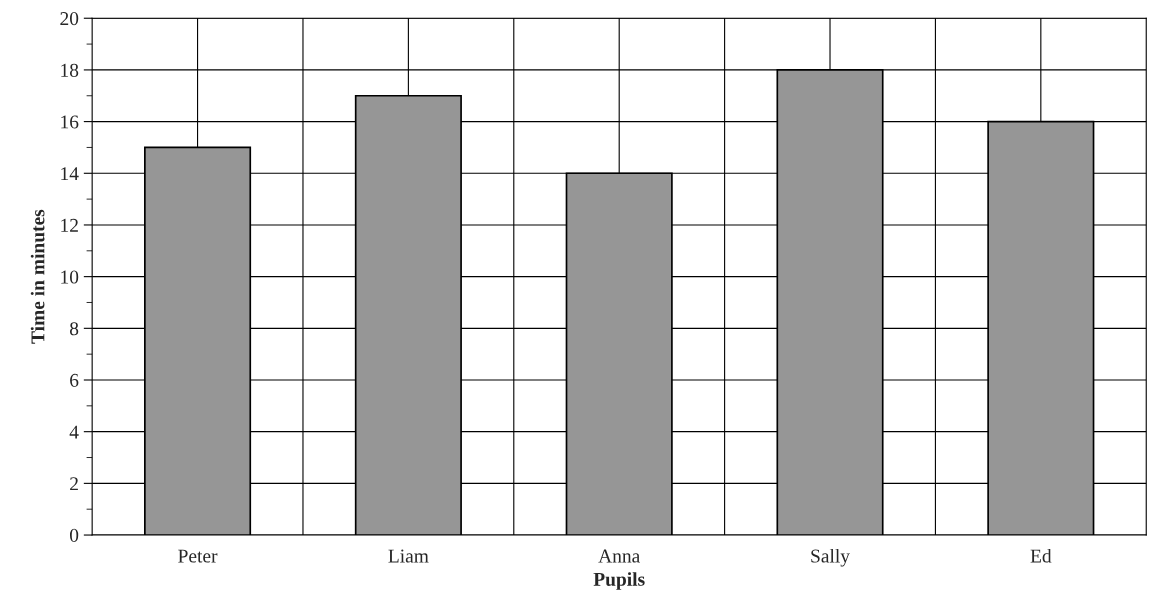 This screenshot has height=608, width=1152. I want to click on y-tick-label: 8, so click(74, 329).